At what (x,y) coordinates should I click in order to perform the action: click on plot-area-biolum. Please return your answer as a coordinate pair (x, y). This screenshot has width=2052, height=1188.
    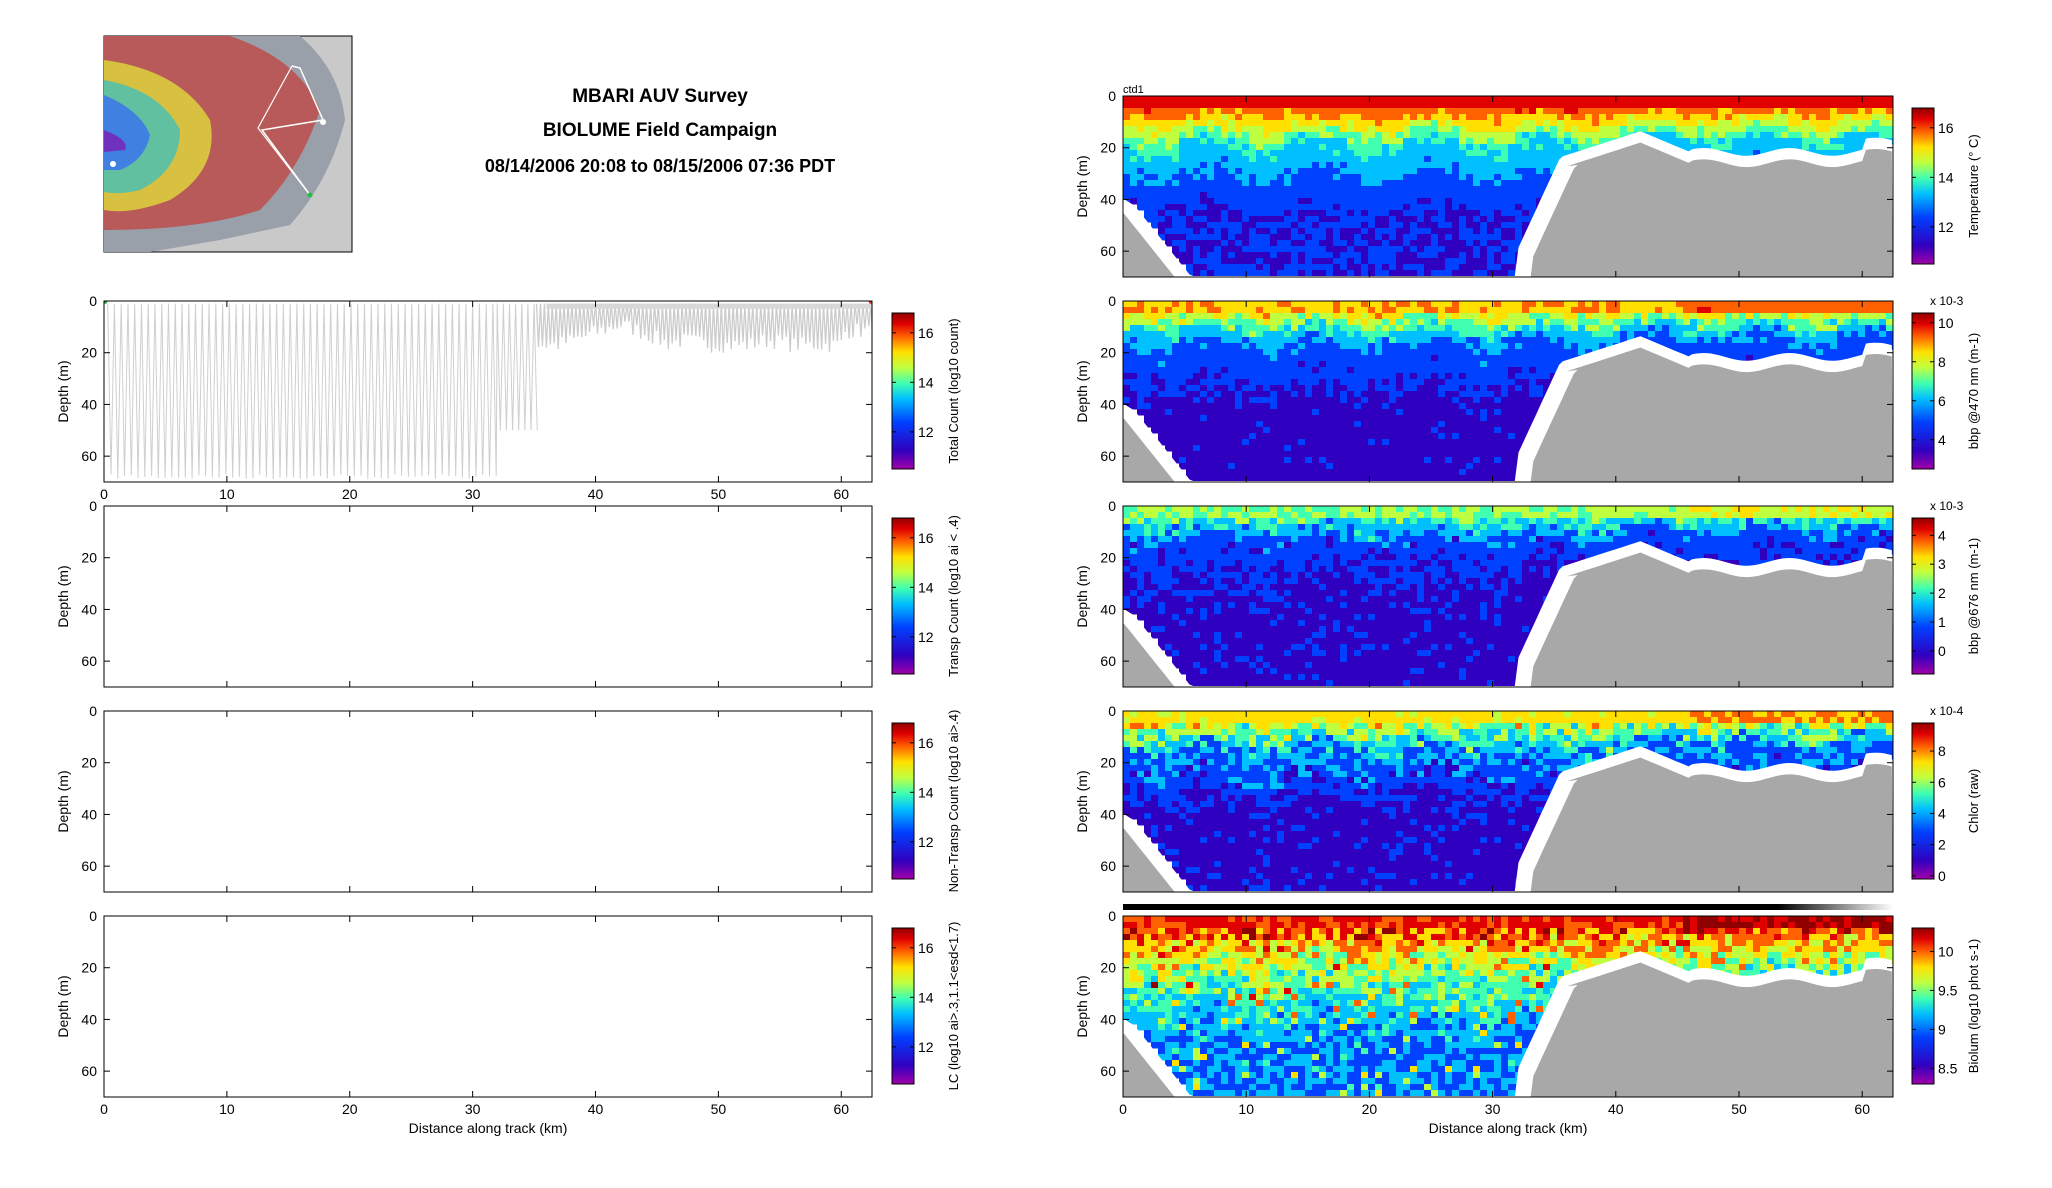
    Looking at the image, I should click on (1508, 1006).